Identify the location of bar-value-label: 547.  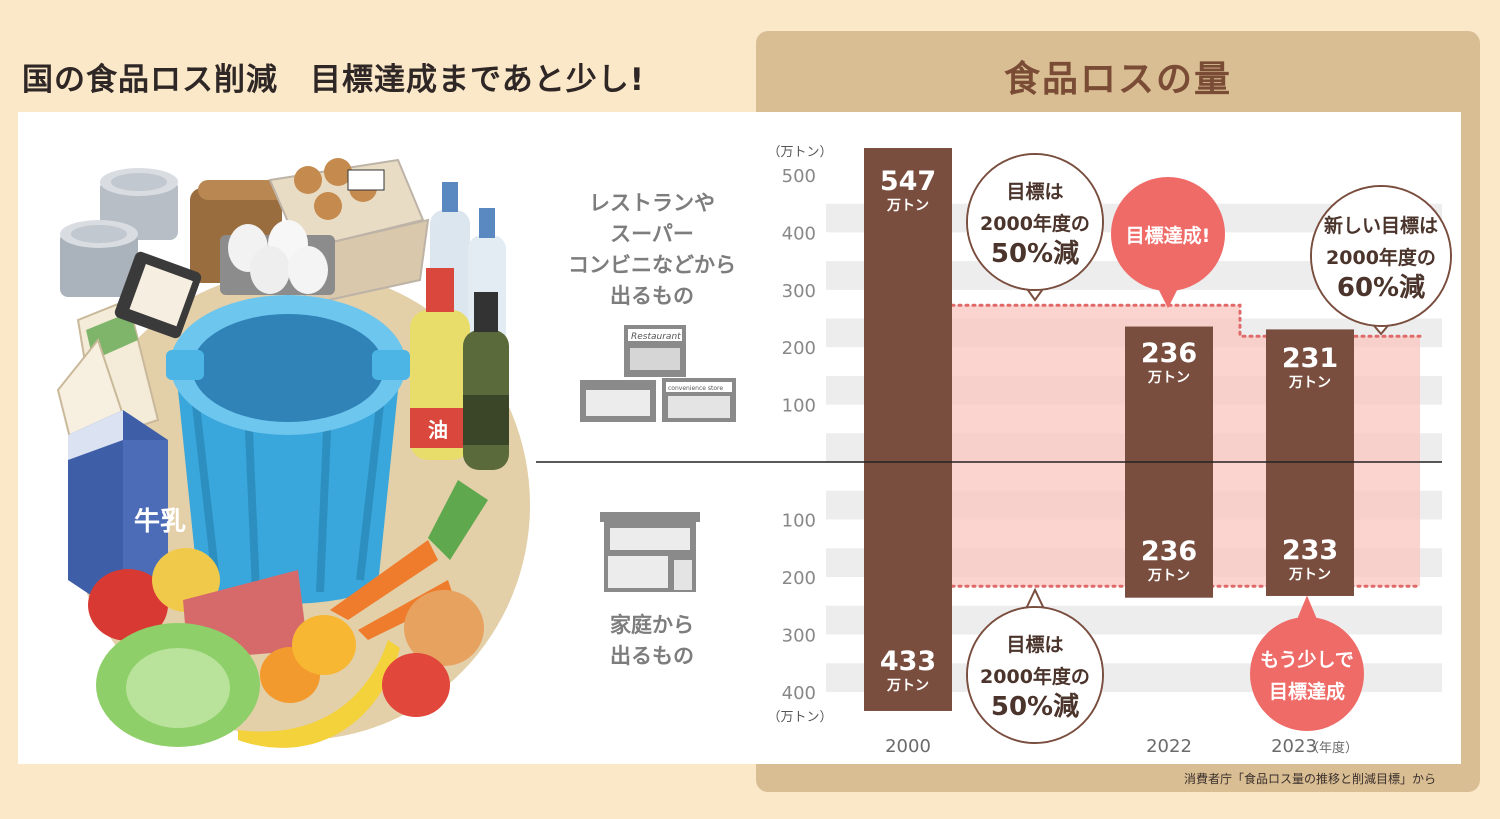
(908, 181).